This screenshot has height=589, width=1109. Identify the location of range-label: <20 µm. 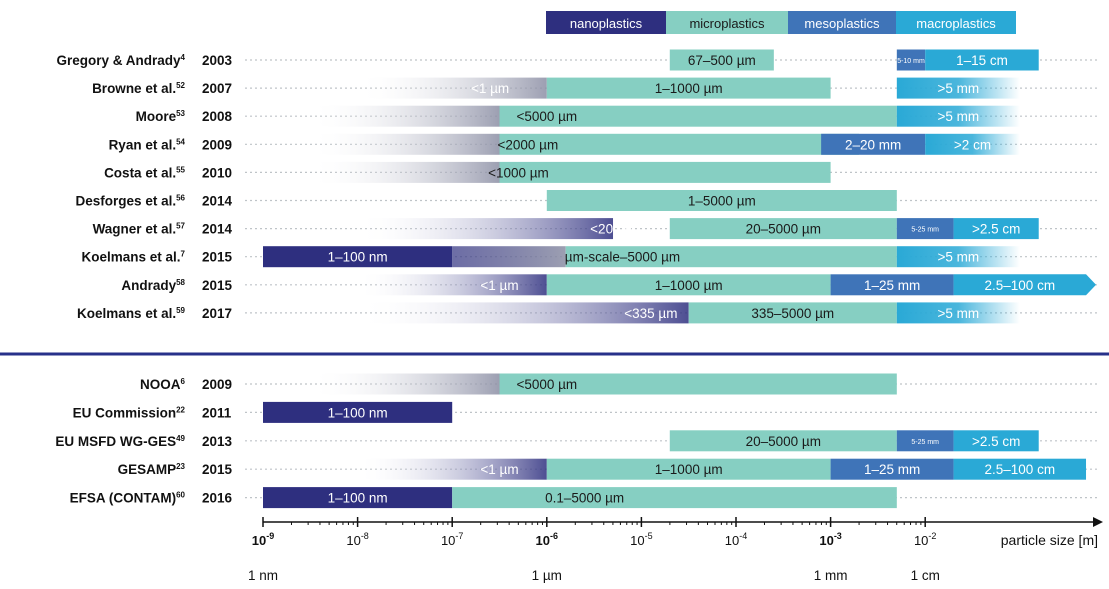
(613, 229).